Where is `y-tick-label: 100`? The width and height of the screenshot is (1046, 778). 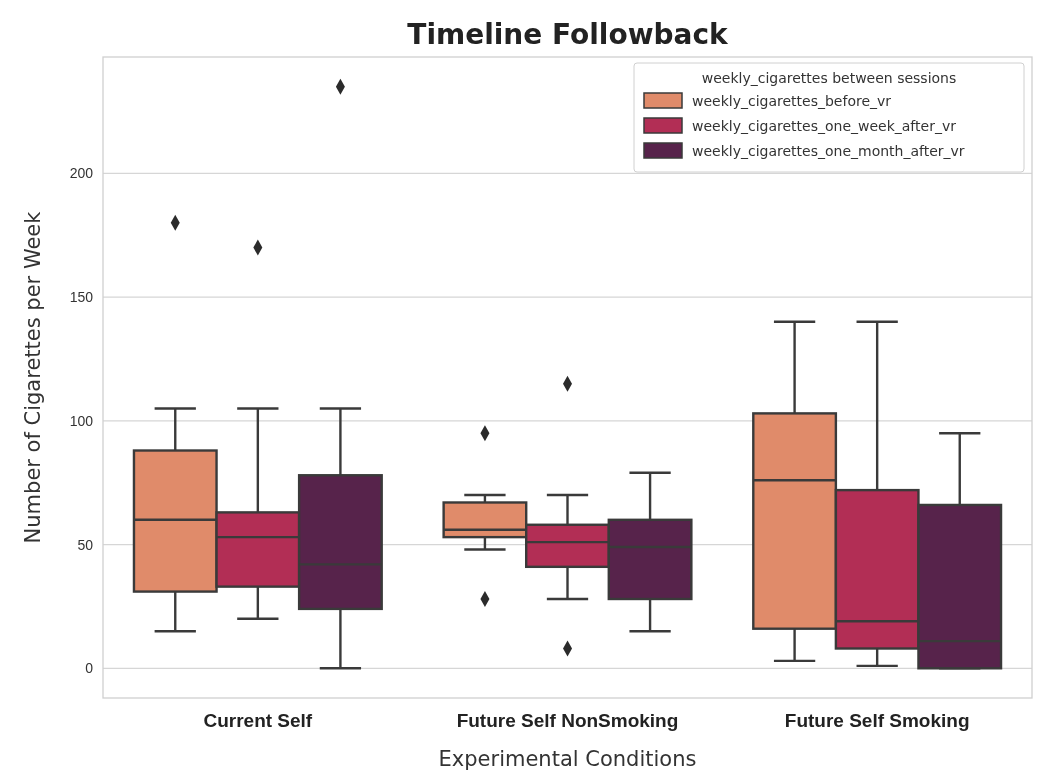
y-tick-label: 100 is located at coordinates (81, 420).